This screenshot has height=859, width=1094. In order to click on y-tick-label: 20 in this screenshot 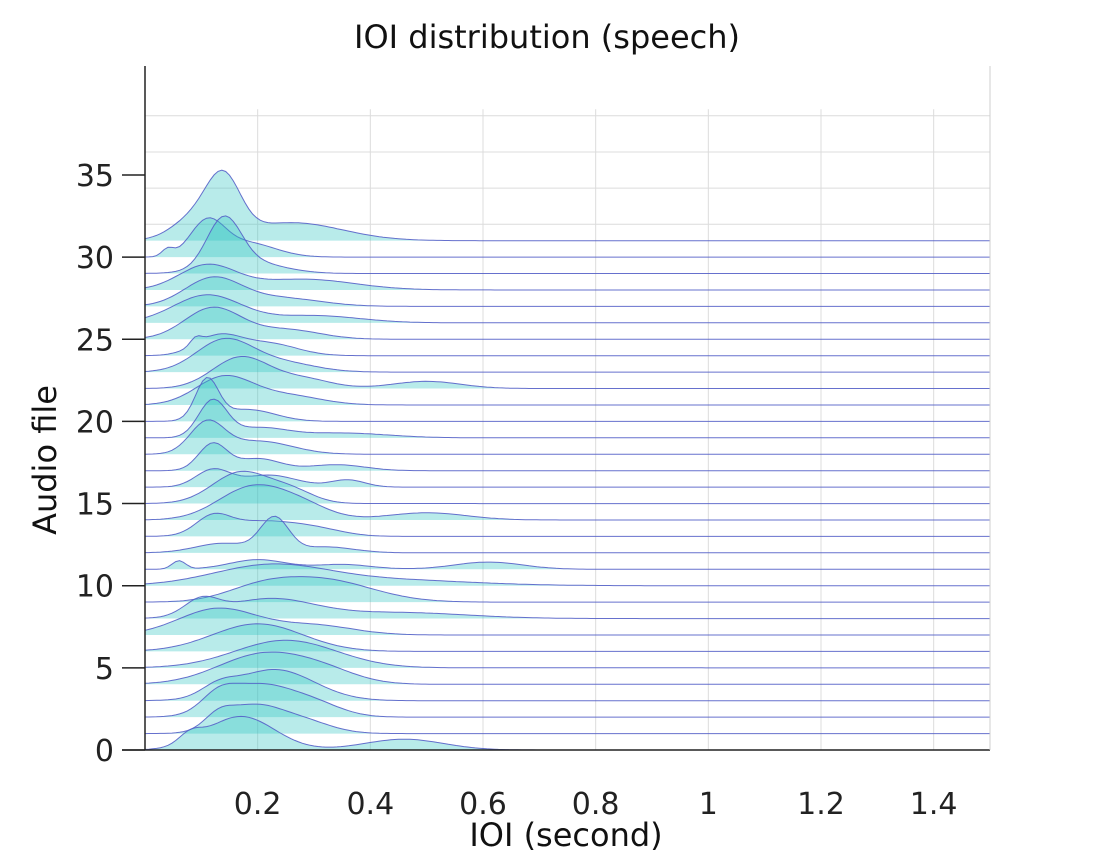, I will do `click(95, 422)`.